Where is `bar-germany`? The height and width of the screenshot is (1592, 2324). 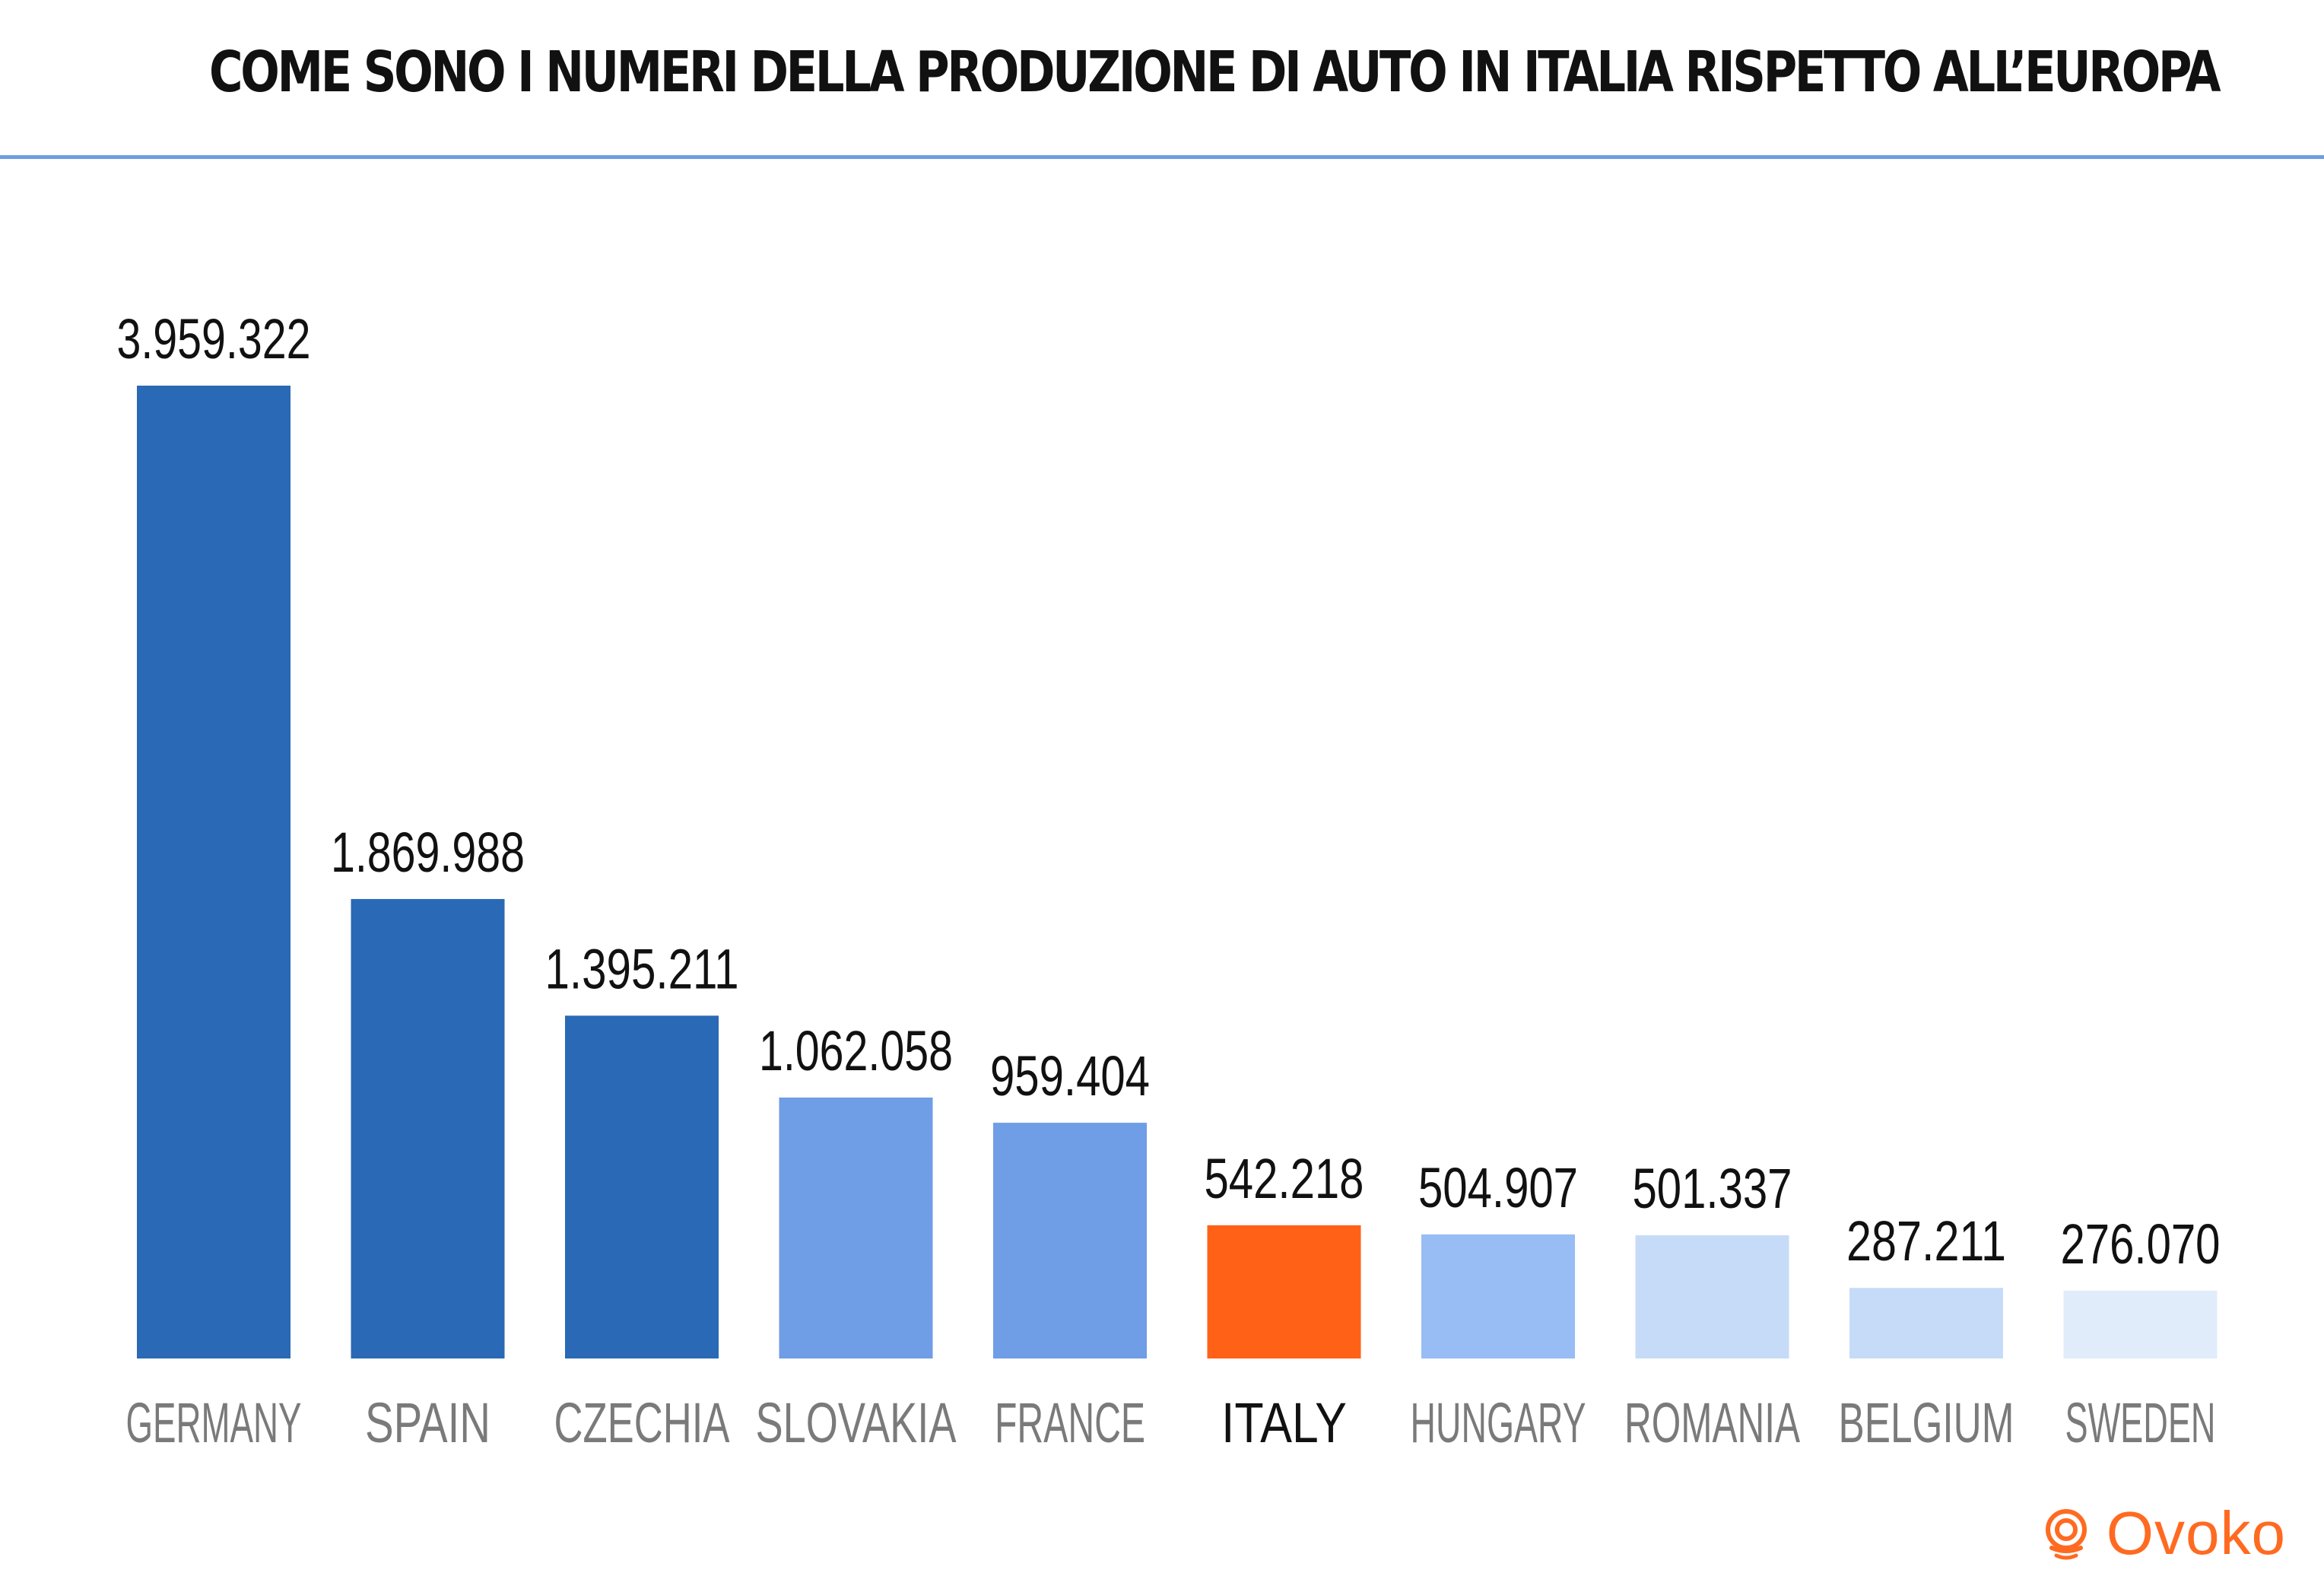
bar-germany is located at coordinates (213, 872).